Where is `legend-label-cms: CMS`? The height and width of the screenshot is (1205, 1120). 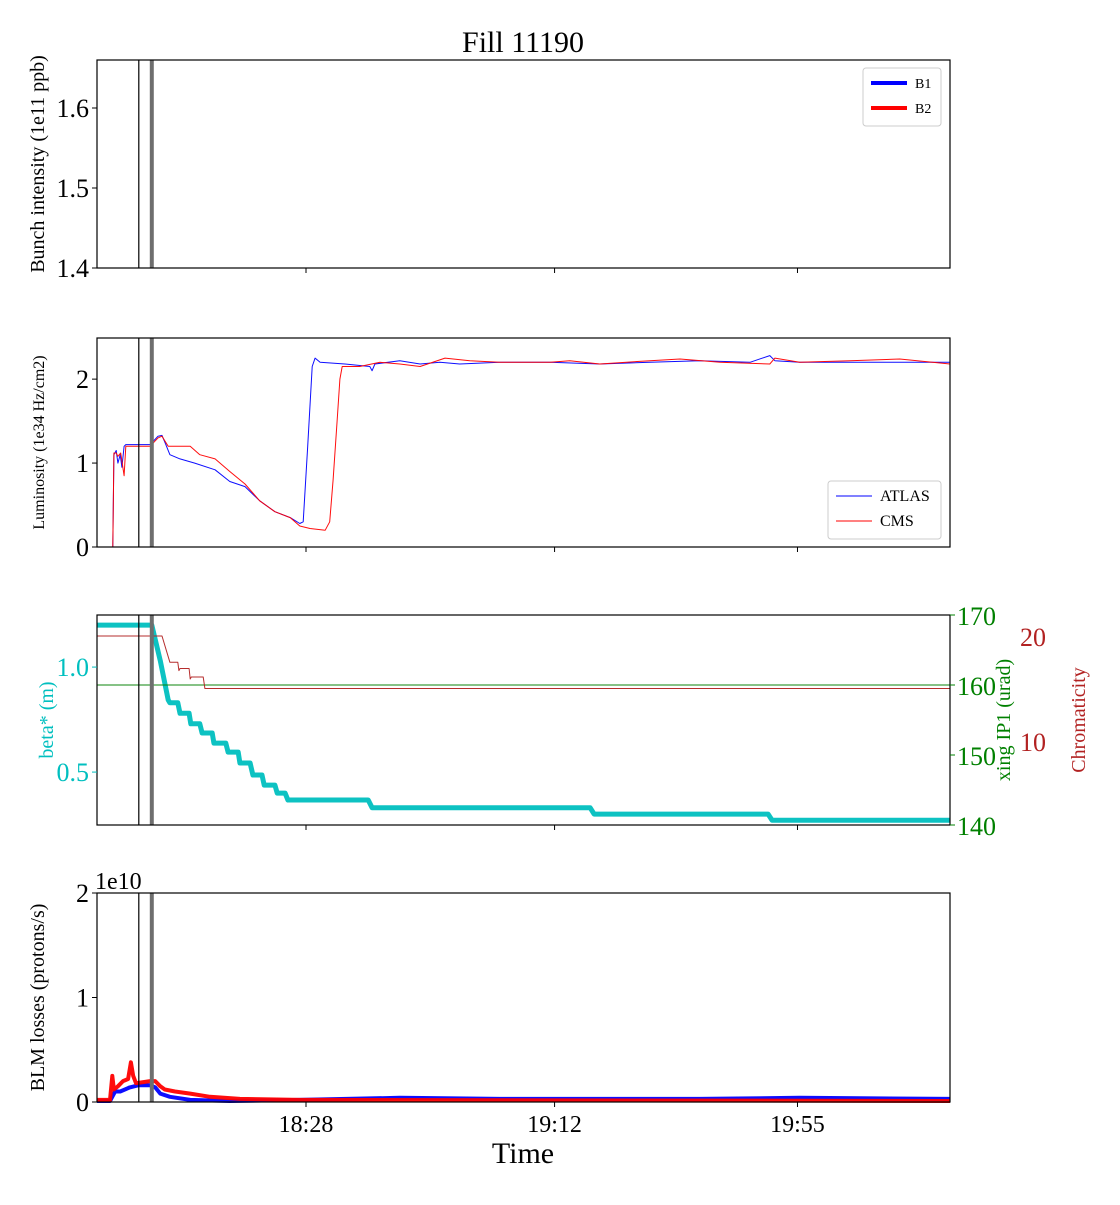 legend-label-cms: CMS is located at coordinates (897, 521).